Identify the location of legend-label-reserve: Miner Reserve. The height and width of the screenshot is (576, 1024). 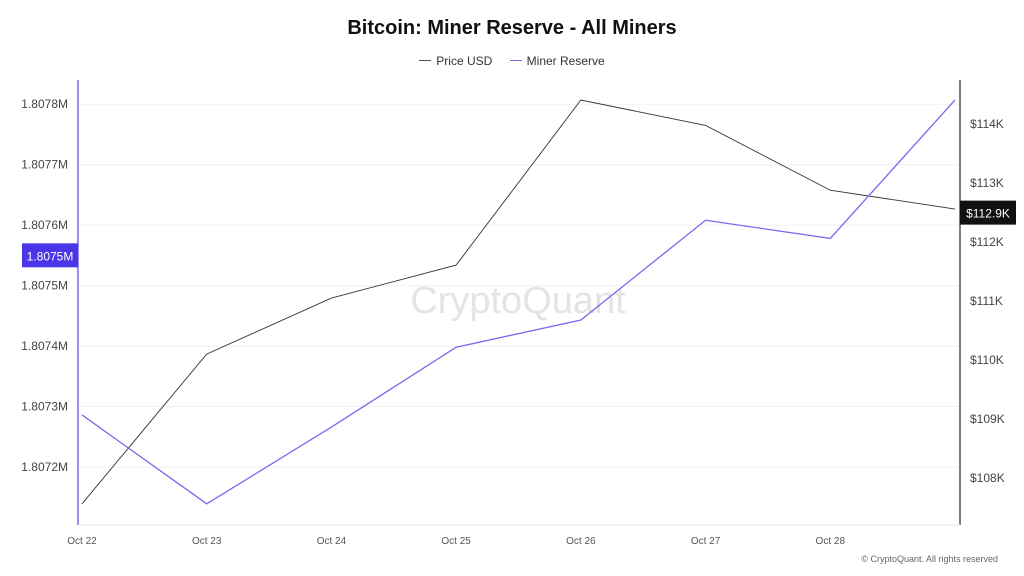
(565, 60).